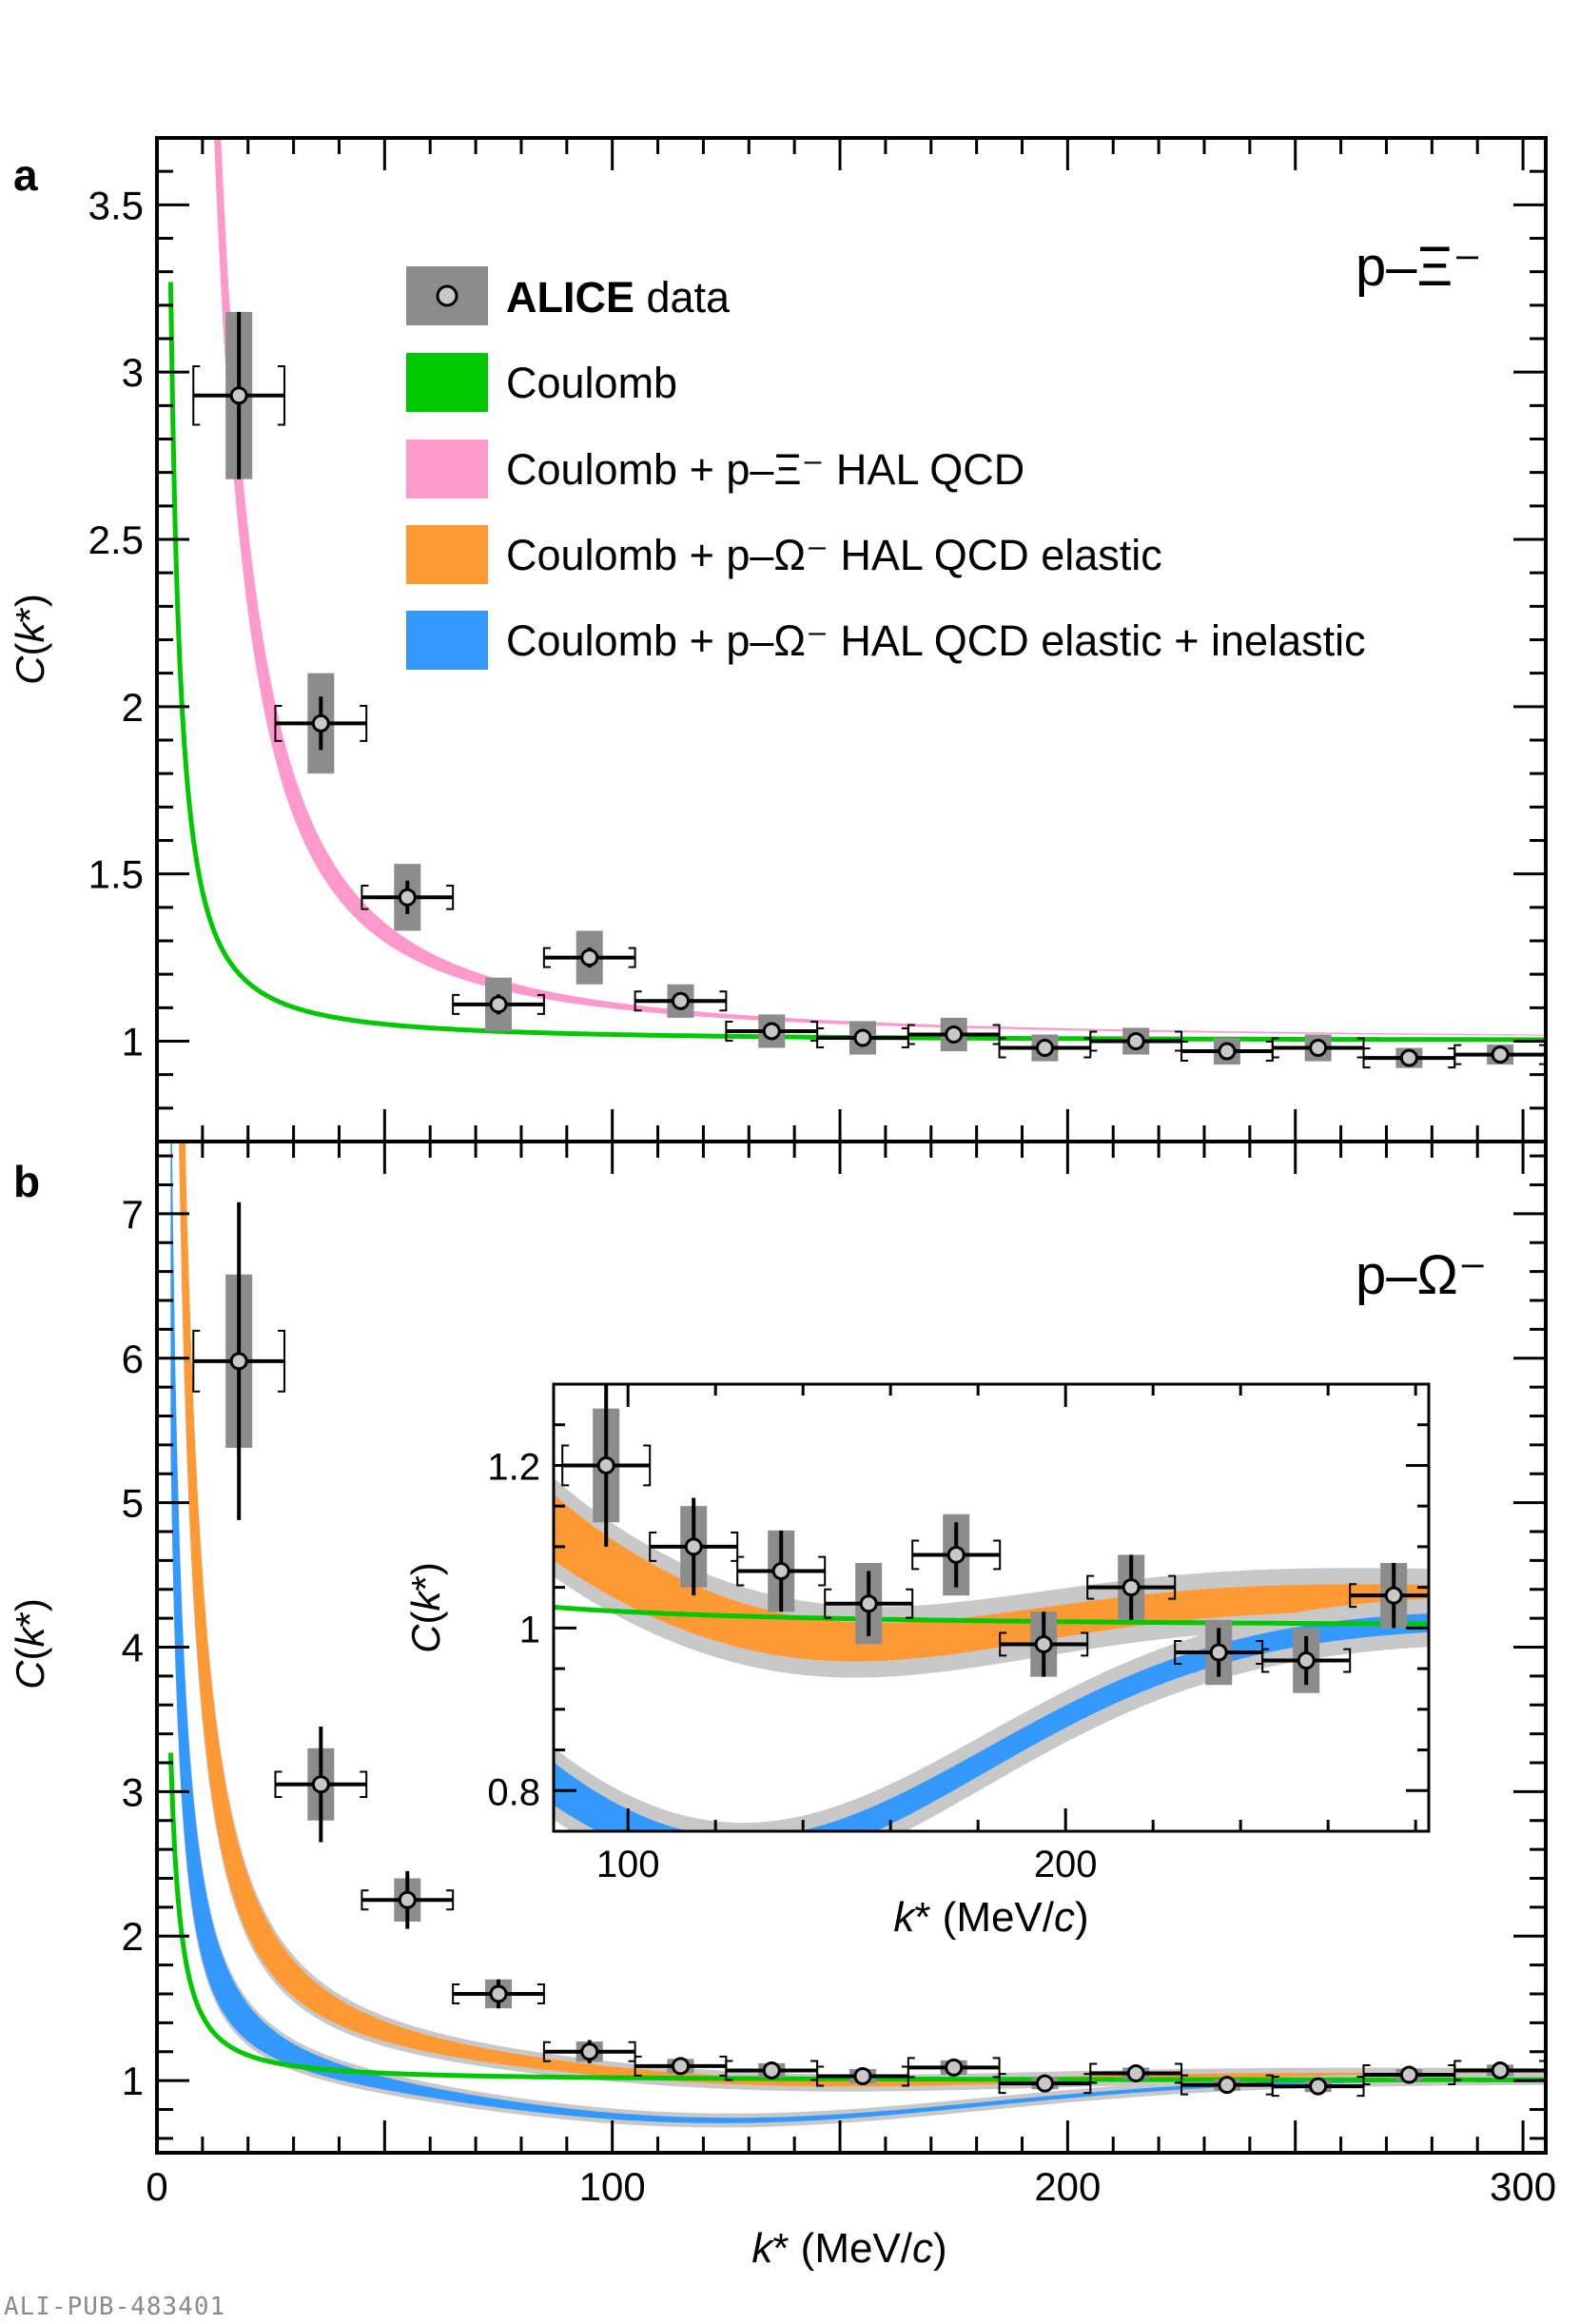  What do you see at coordinates (115, 2307) in the screenshot?
I see `watermark: ALI-PUB-483401` at bounding box center [115, 2307].